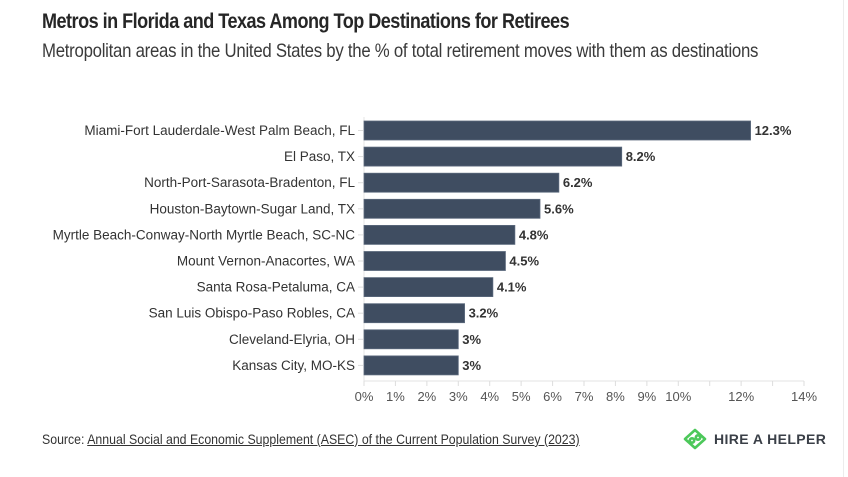  What do you see at coordinates (364, 396) in the screenshot?
I see `x-tick-label: 0%` at bounding box center [364, 396].